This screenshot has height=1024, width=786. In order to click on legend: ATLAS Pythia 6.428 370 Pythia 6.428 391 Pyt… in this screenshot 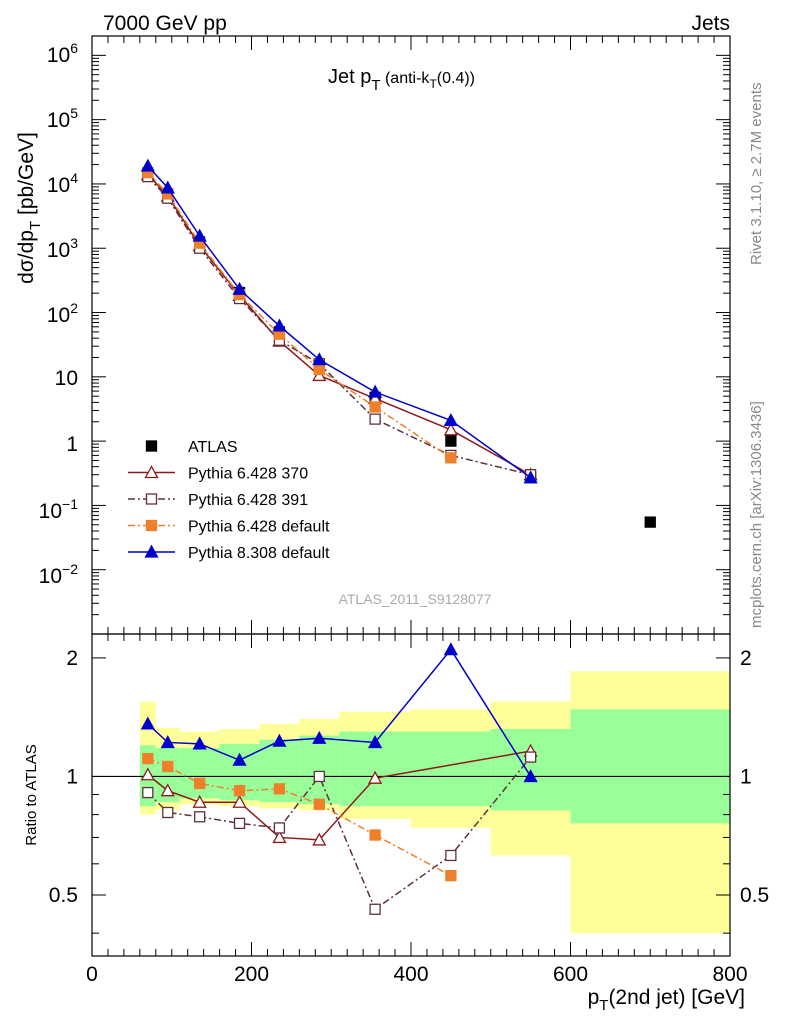, I will do `click(229, 500)`.